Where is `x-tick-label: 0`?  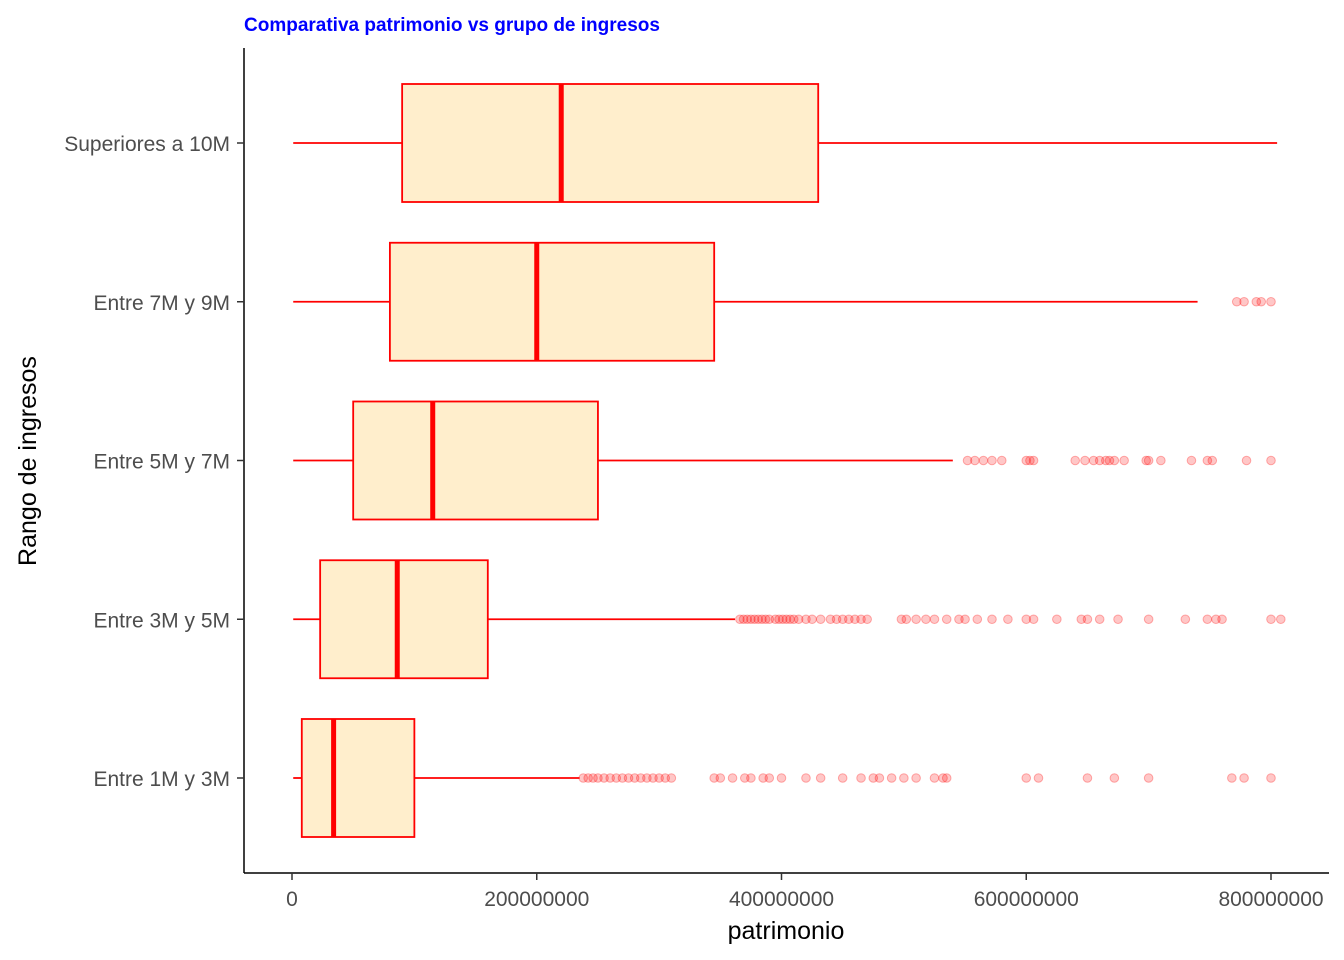 x-tick-label: 0 is located at coordinates (292, 899).